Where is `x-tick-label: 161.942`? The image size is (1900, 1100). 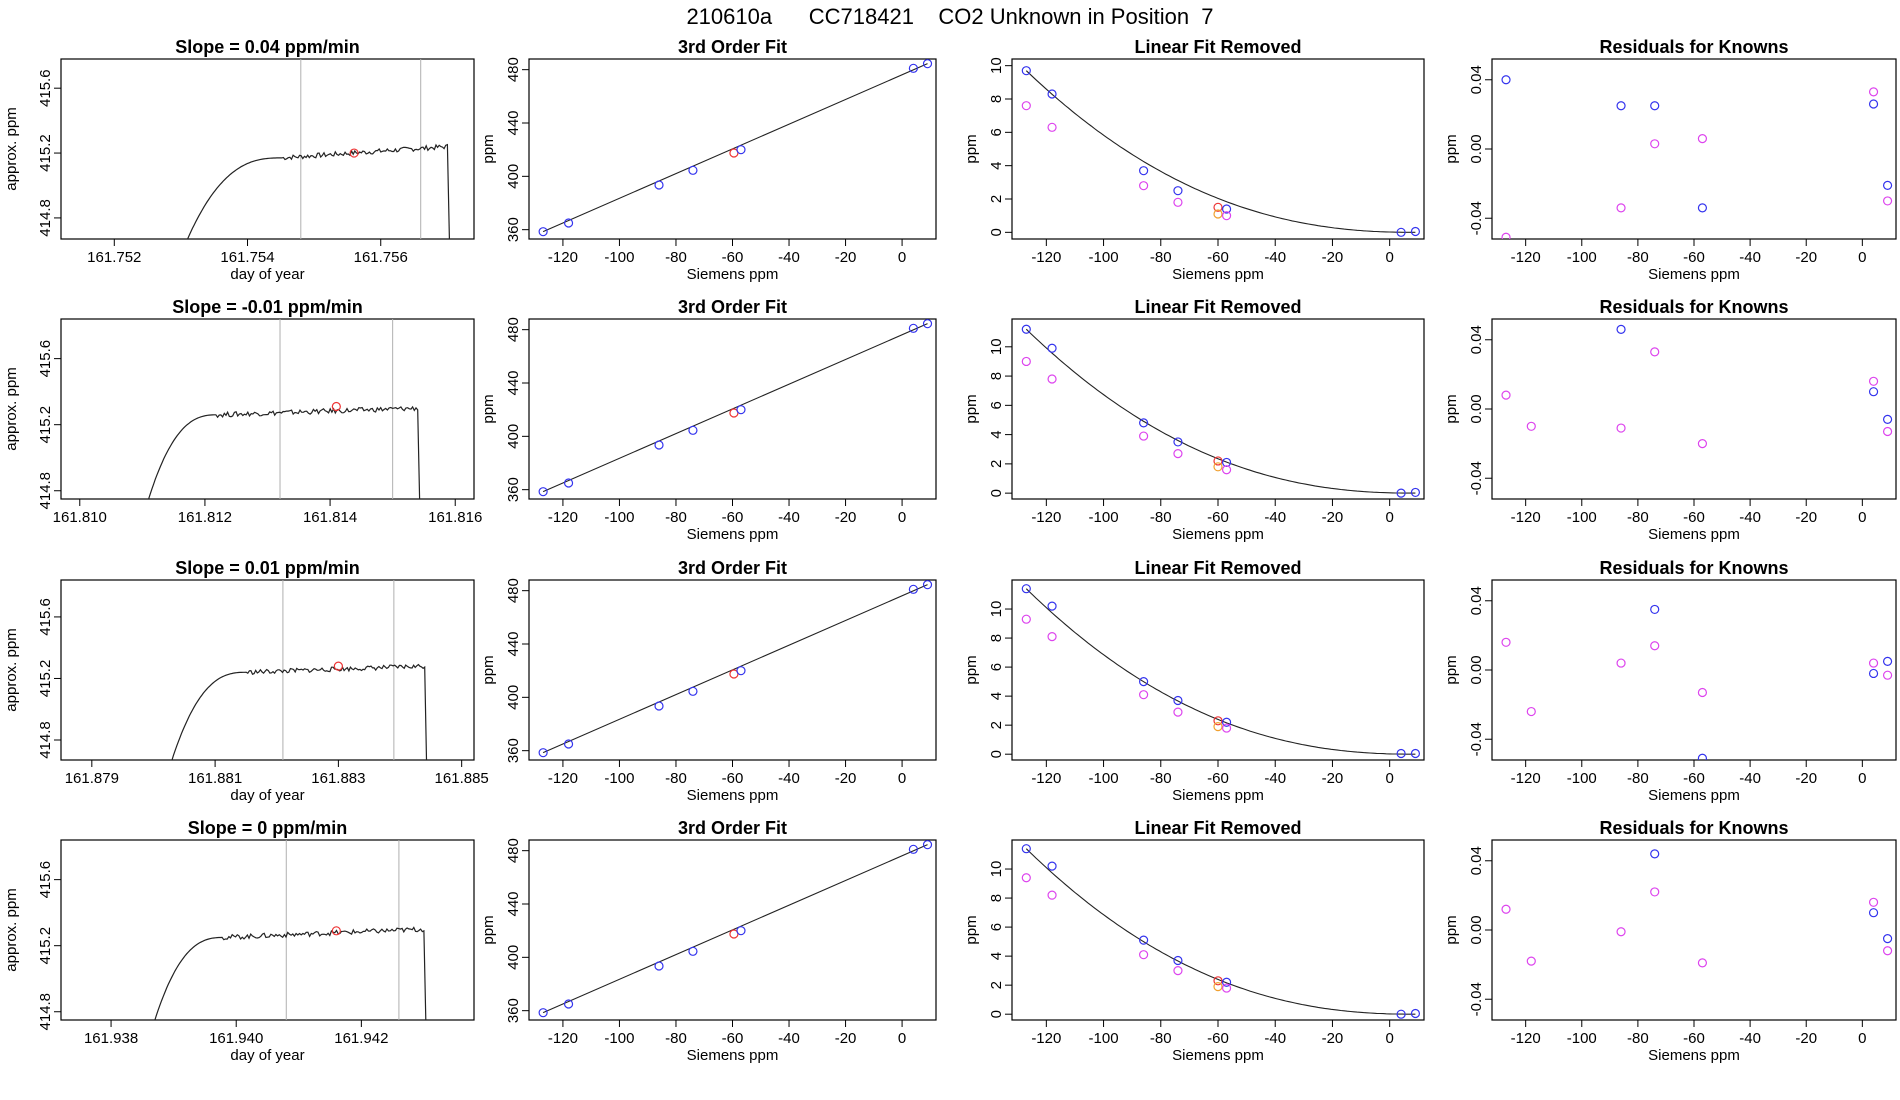 x-tick-label: 161.942 is located at coordinates (361, 1038).